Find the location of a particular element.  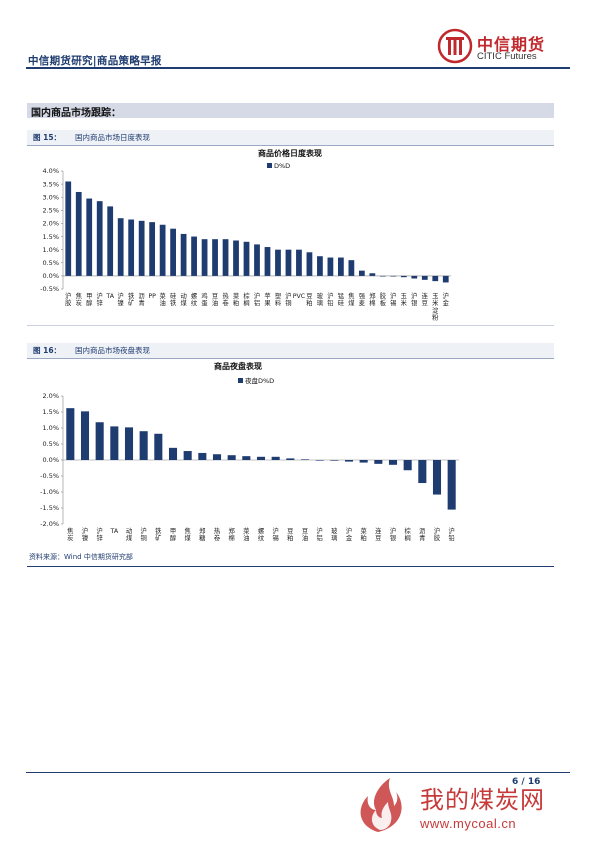

x-tick-label: 硅铁 is located at coordinates (173, 299).